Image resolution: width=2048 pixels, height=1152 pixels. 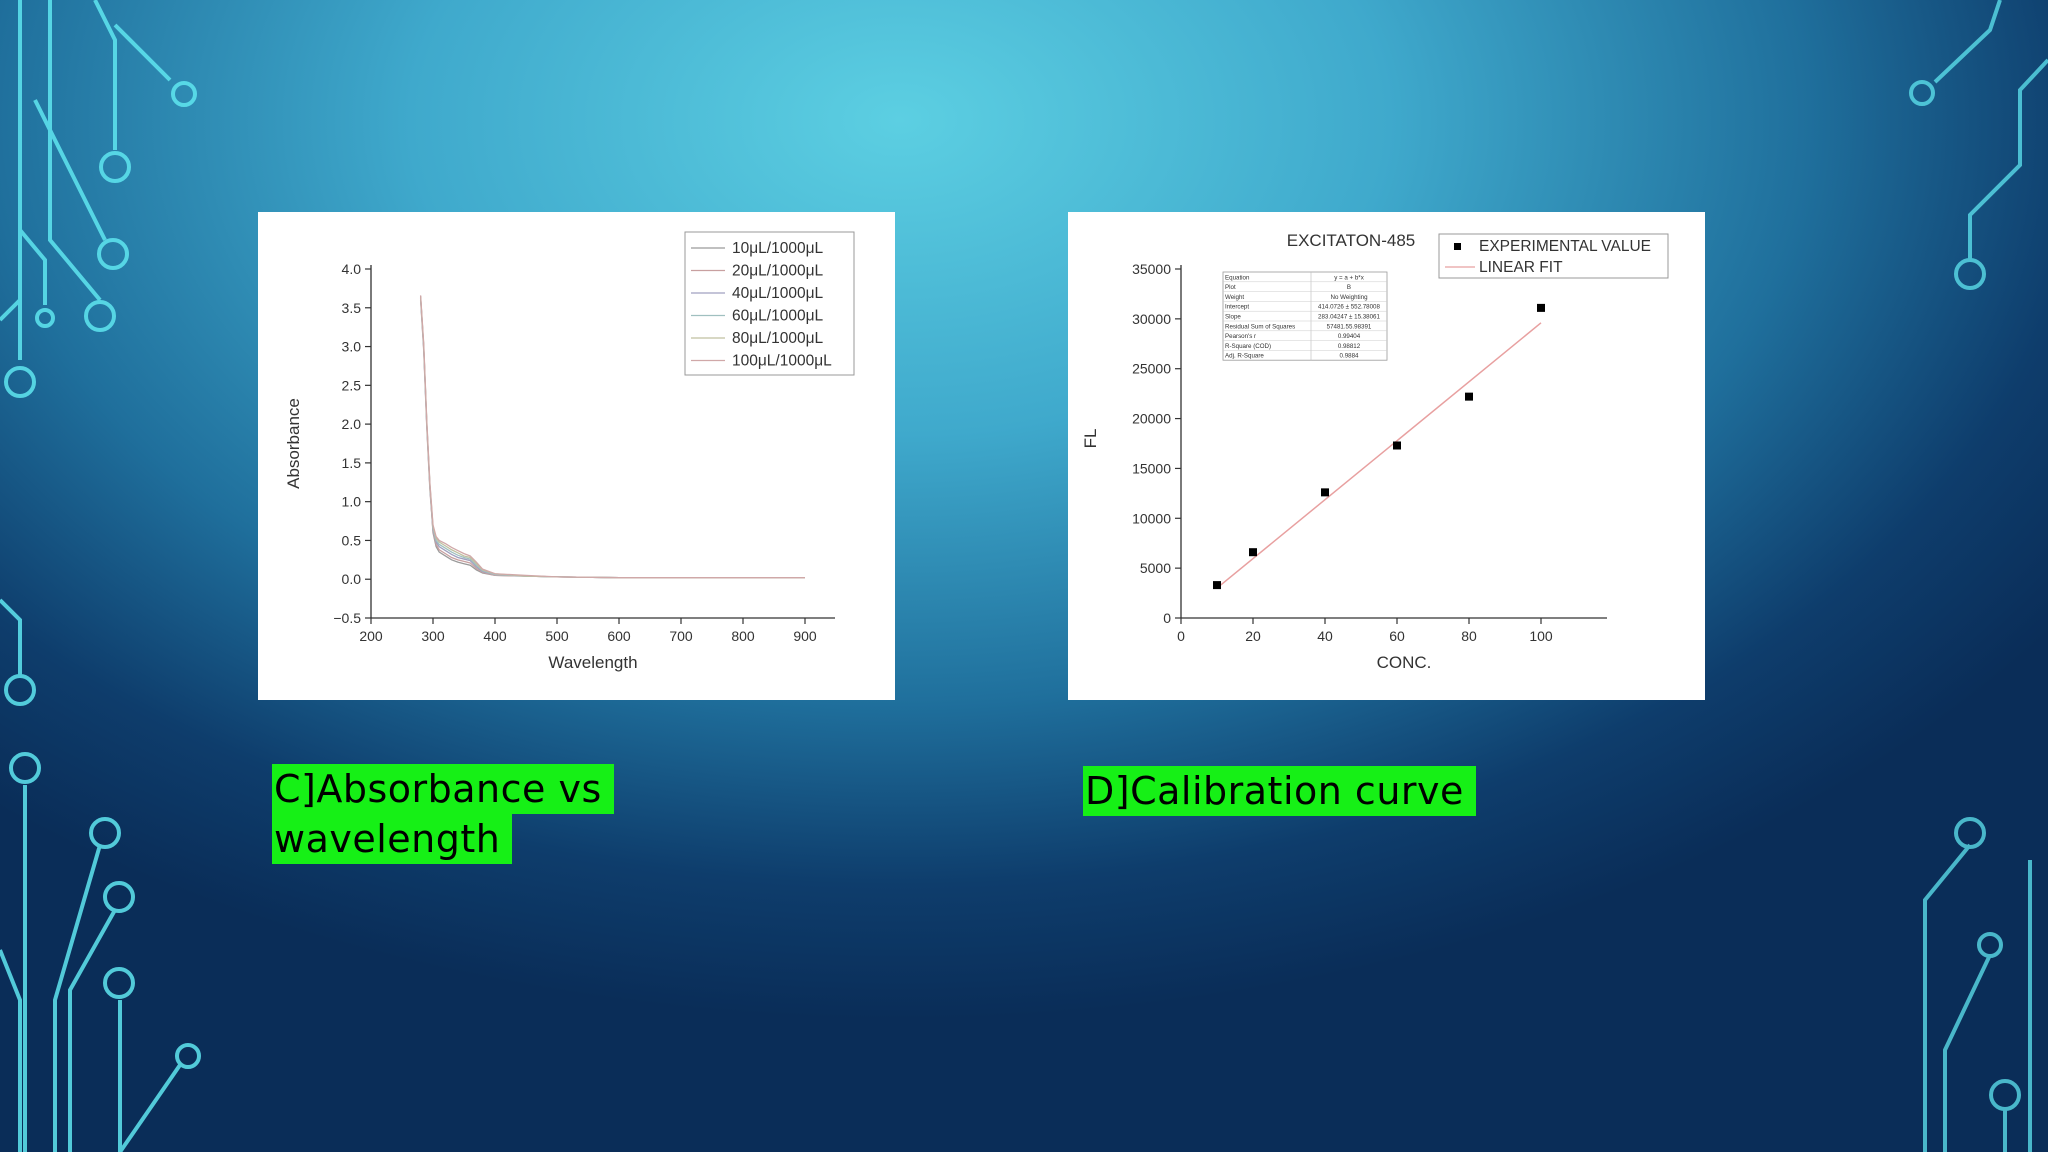 What do you see at coordinates (1151, 468) in the screenshot?
I see `y-tick-label: 15000` at bounding box center [1151, 468].